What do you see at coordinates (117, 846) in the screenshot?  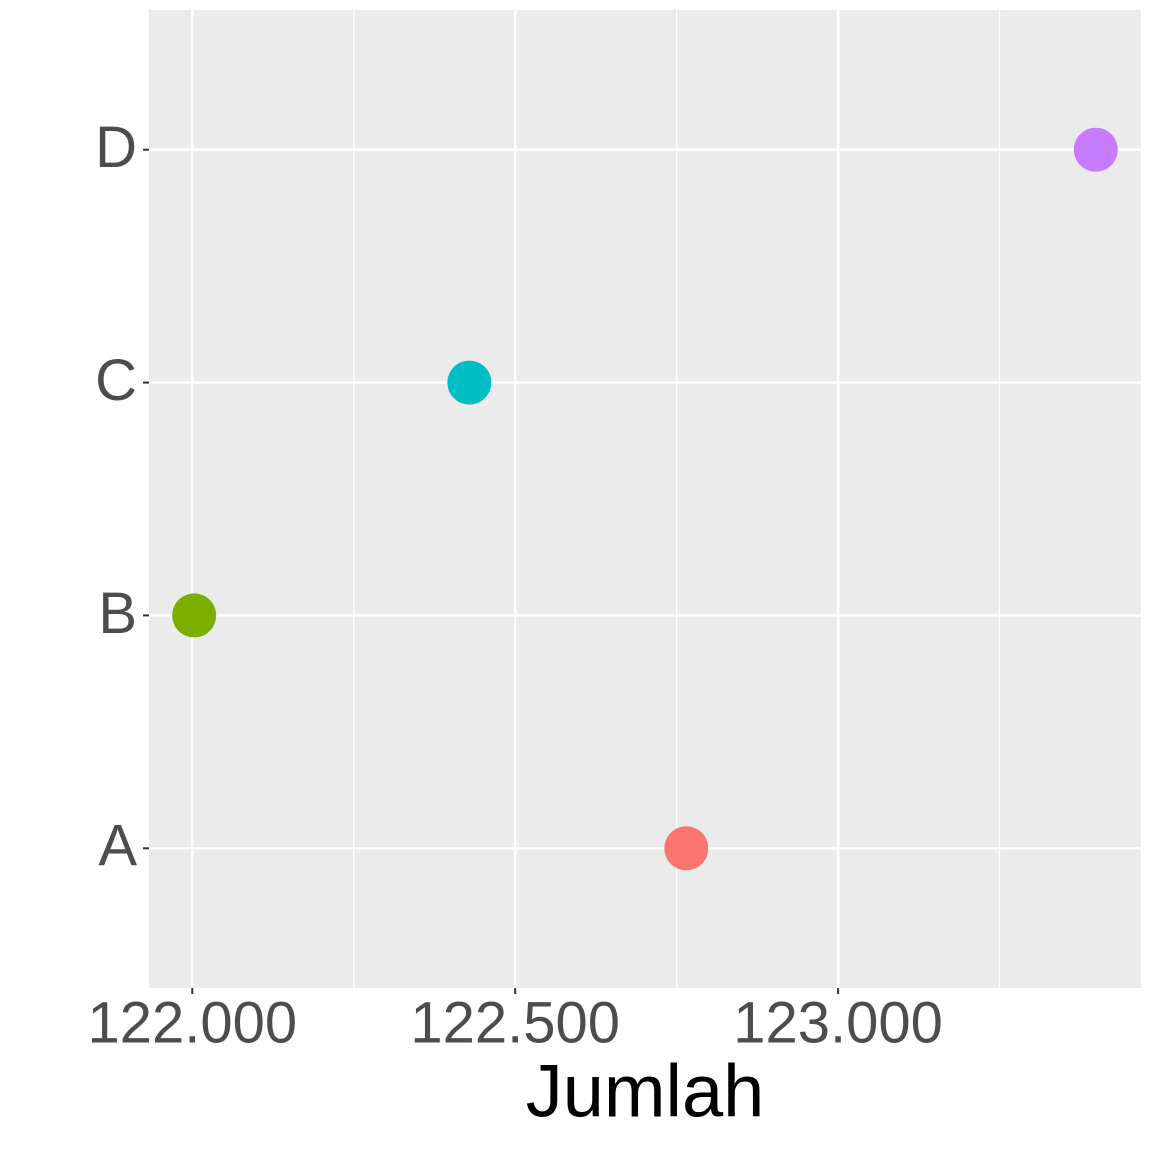 I see `y-tick-label: A` at bounding box center [117, 846].